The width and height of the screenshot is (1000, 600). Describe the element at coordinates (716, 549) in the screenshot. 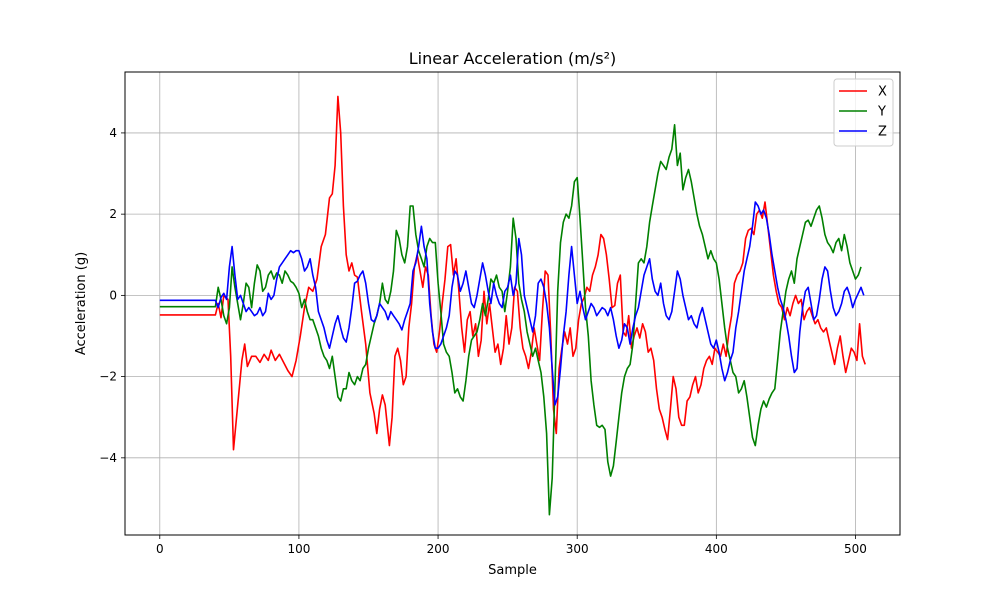

I see `x-tick-label: 400` at that location.